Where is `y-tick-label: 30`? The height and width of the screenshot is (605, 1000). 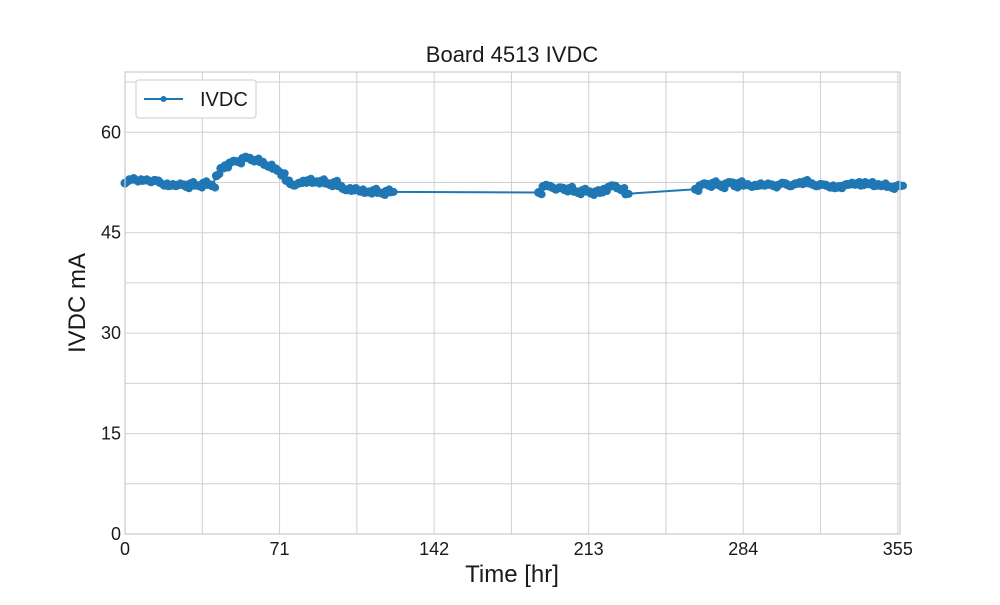 y-tick-label: 30 is located at coordinates (111, 333).